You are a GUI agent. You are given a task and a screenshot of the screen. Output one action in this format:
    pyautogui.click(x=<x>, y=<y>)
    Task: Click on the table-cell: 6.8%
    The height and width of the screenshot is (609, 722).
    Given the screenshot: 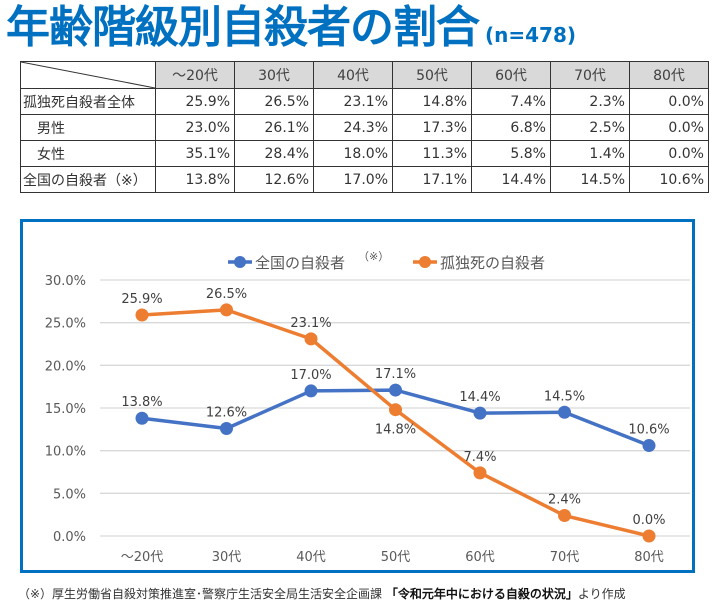 What is the action you would take?
    pyautogui.click(x=511, y=127)
    